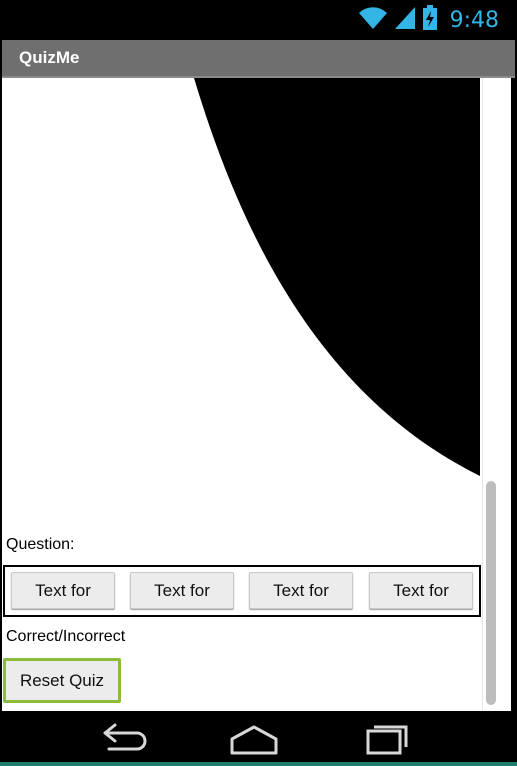 The height and width of the screenshot is (766, 517). Describe the element at coordinates (66, 636) in the screenshot. I see `result-label: Correct/Incorrect` at that location.